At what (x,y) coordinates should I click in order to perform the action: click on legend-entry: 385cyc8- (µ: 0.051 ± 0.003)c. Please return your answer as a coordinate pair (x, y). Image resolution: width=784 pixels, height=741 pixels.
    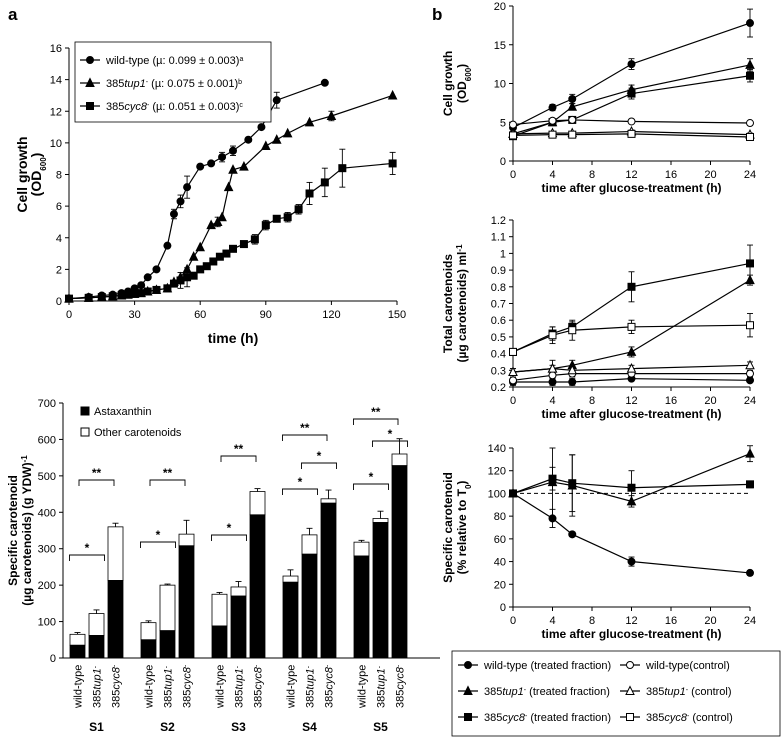
    Looking at the image, I should click on (174, 107).